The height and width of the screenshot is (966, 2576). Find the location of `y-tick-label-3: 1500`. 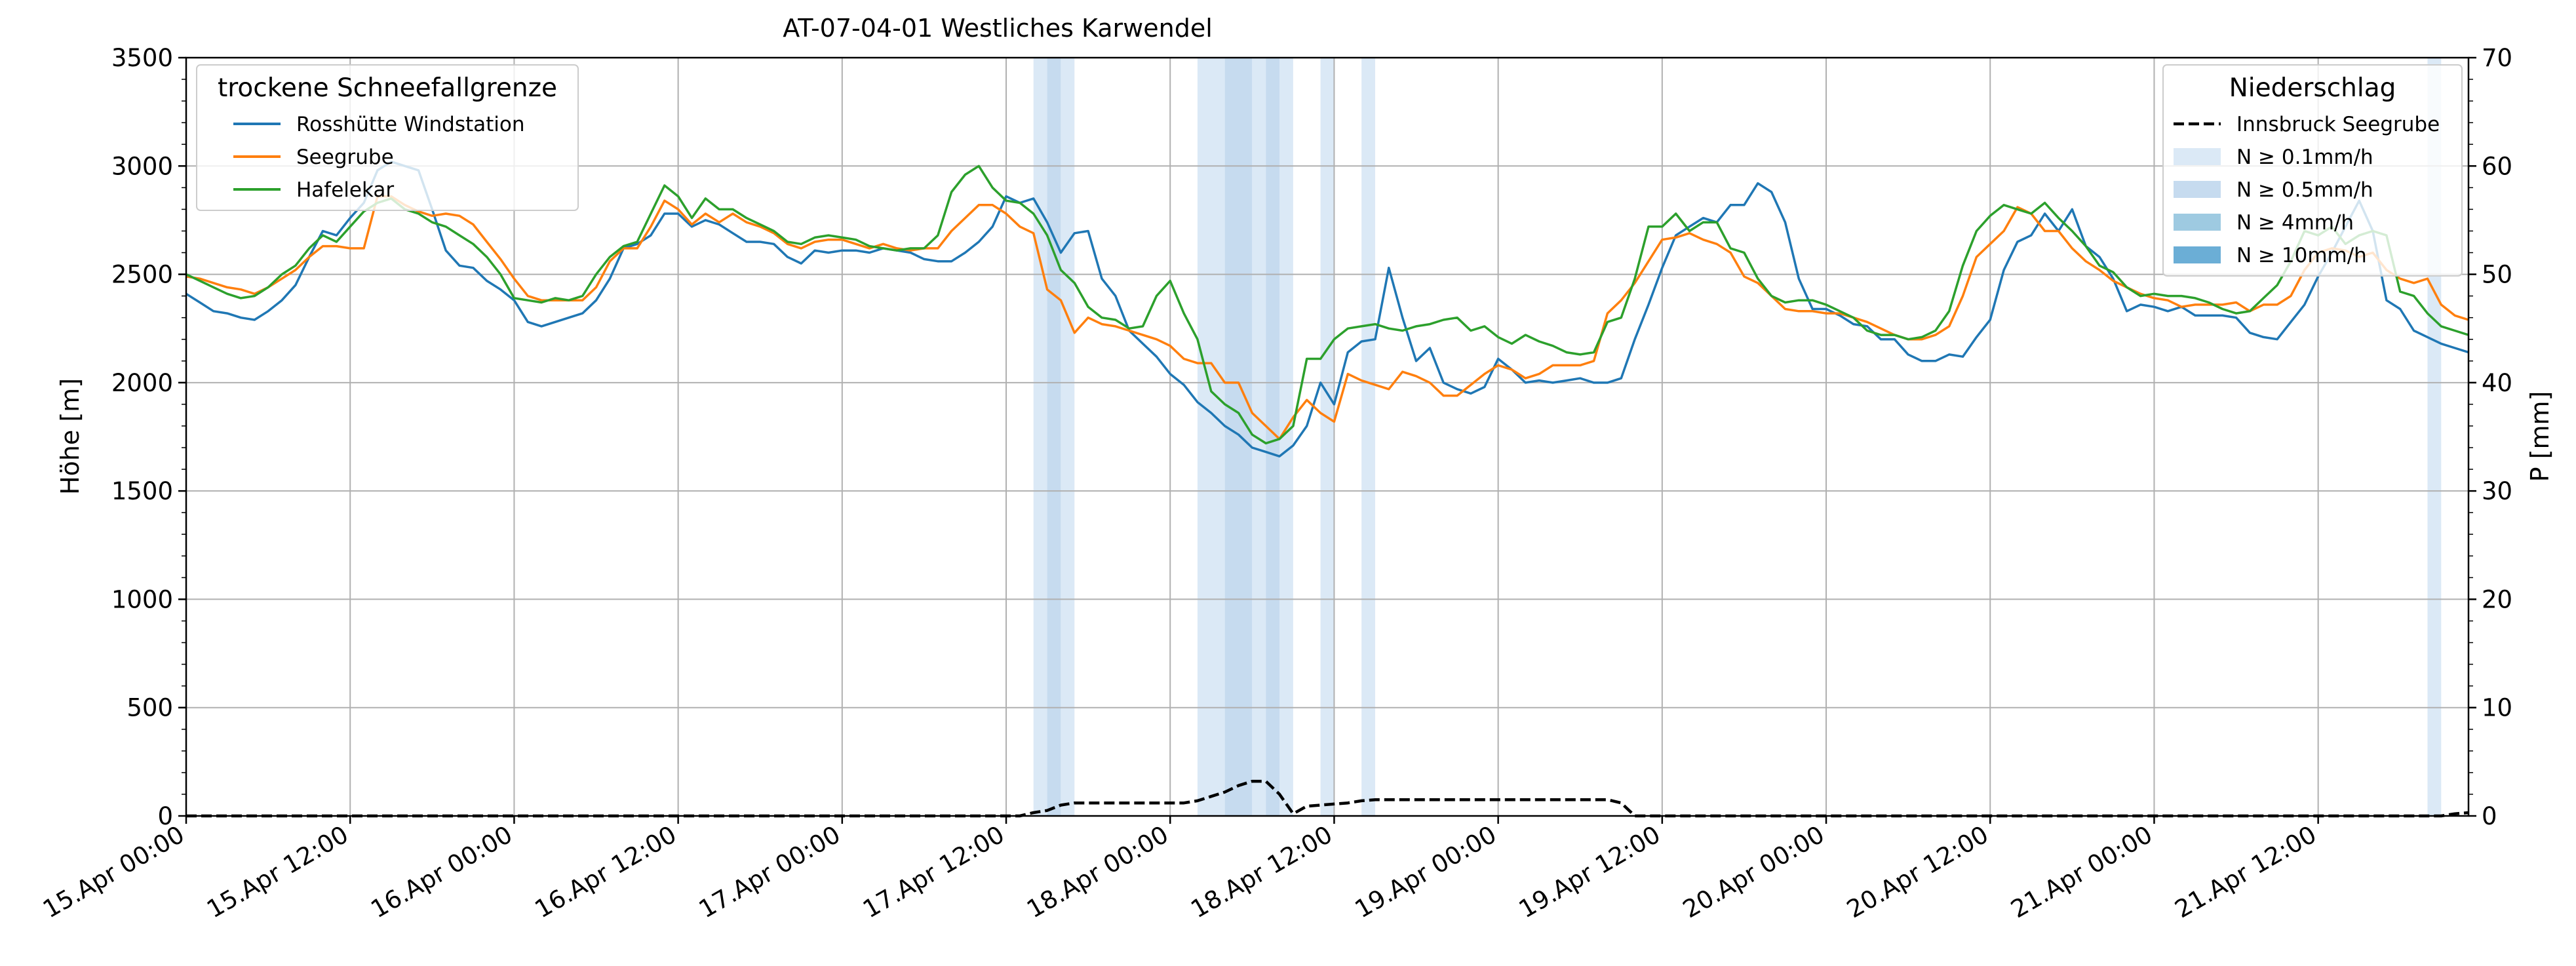

y-tick-label-3: 1500 is located at coordinates (142, 491).